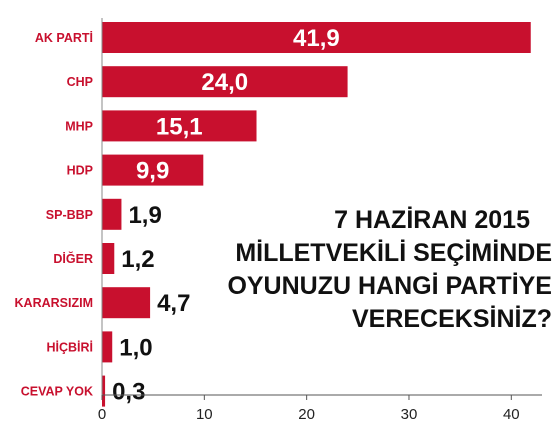 This screenshot has width=560, height=445. I want to click on x-tick-label: 30, so click(409, 414).